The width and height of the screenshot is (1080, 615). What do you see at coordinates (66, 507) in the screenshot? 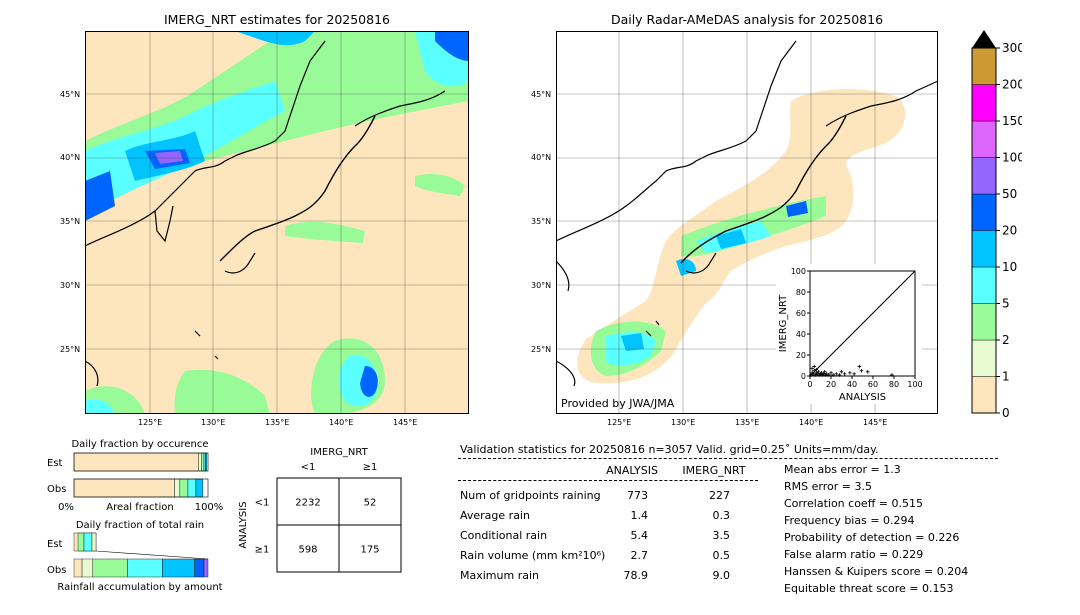
I see `occurrence-x-tick-left: 0%` at bounding box center [66, 507].